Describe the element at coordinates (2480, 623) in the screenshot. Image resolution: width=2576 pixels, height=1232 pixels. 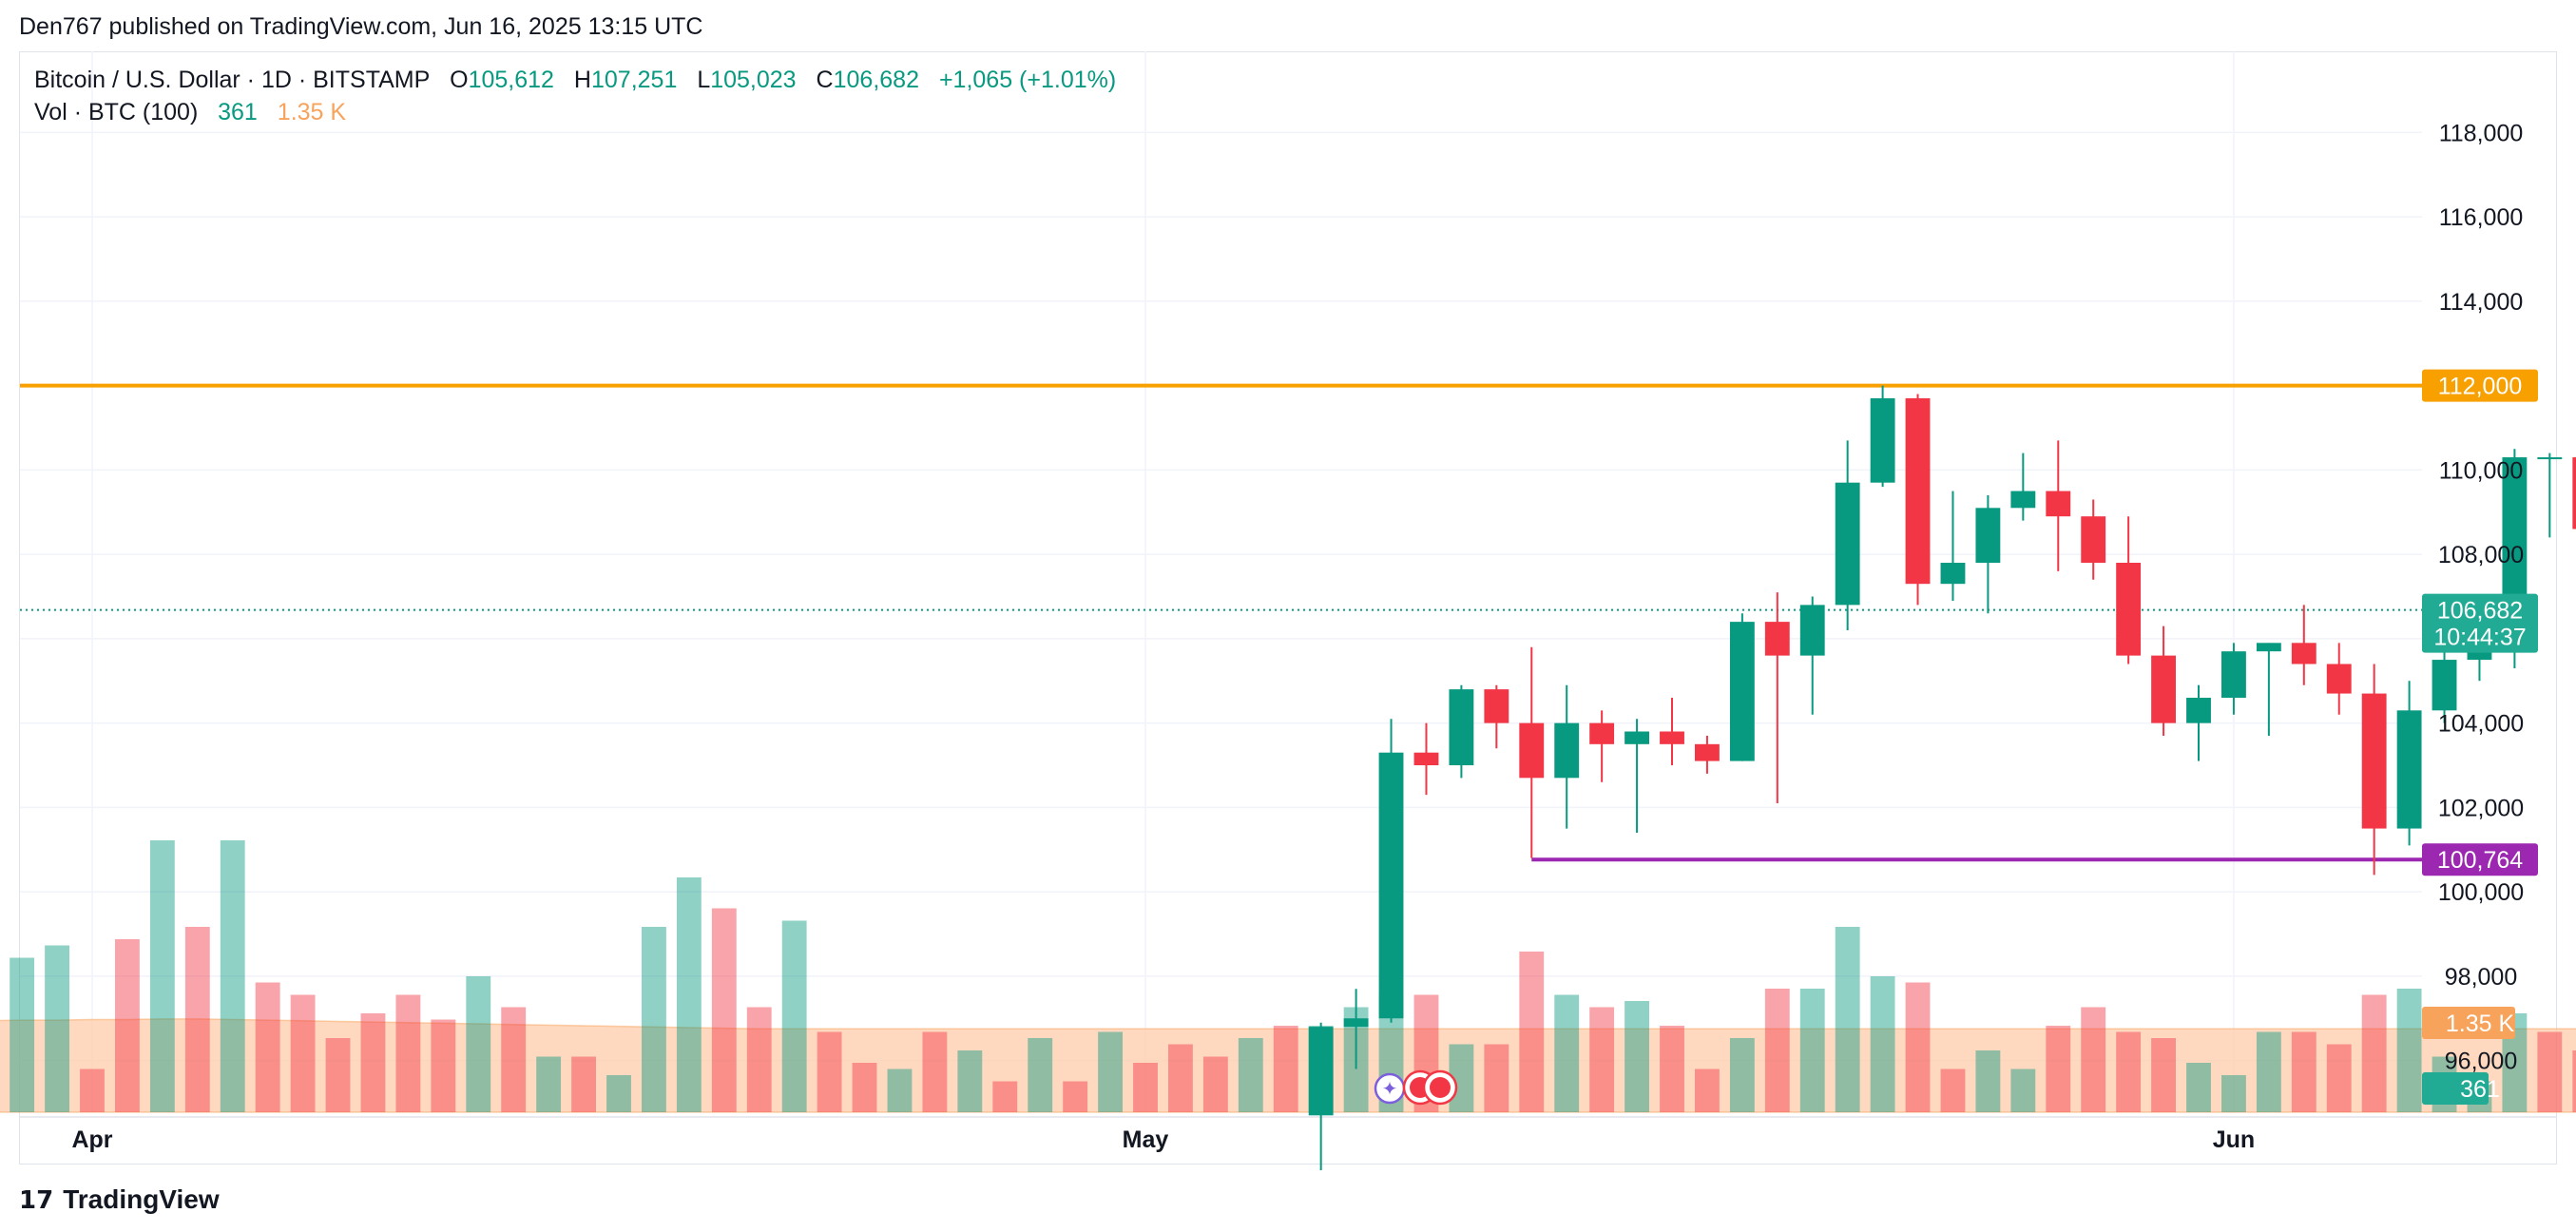
I see `last-price-label-bg` at that location.